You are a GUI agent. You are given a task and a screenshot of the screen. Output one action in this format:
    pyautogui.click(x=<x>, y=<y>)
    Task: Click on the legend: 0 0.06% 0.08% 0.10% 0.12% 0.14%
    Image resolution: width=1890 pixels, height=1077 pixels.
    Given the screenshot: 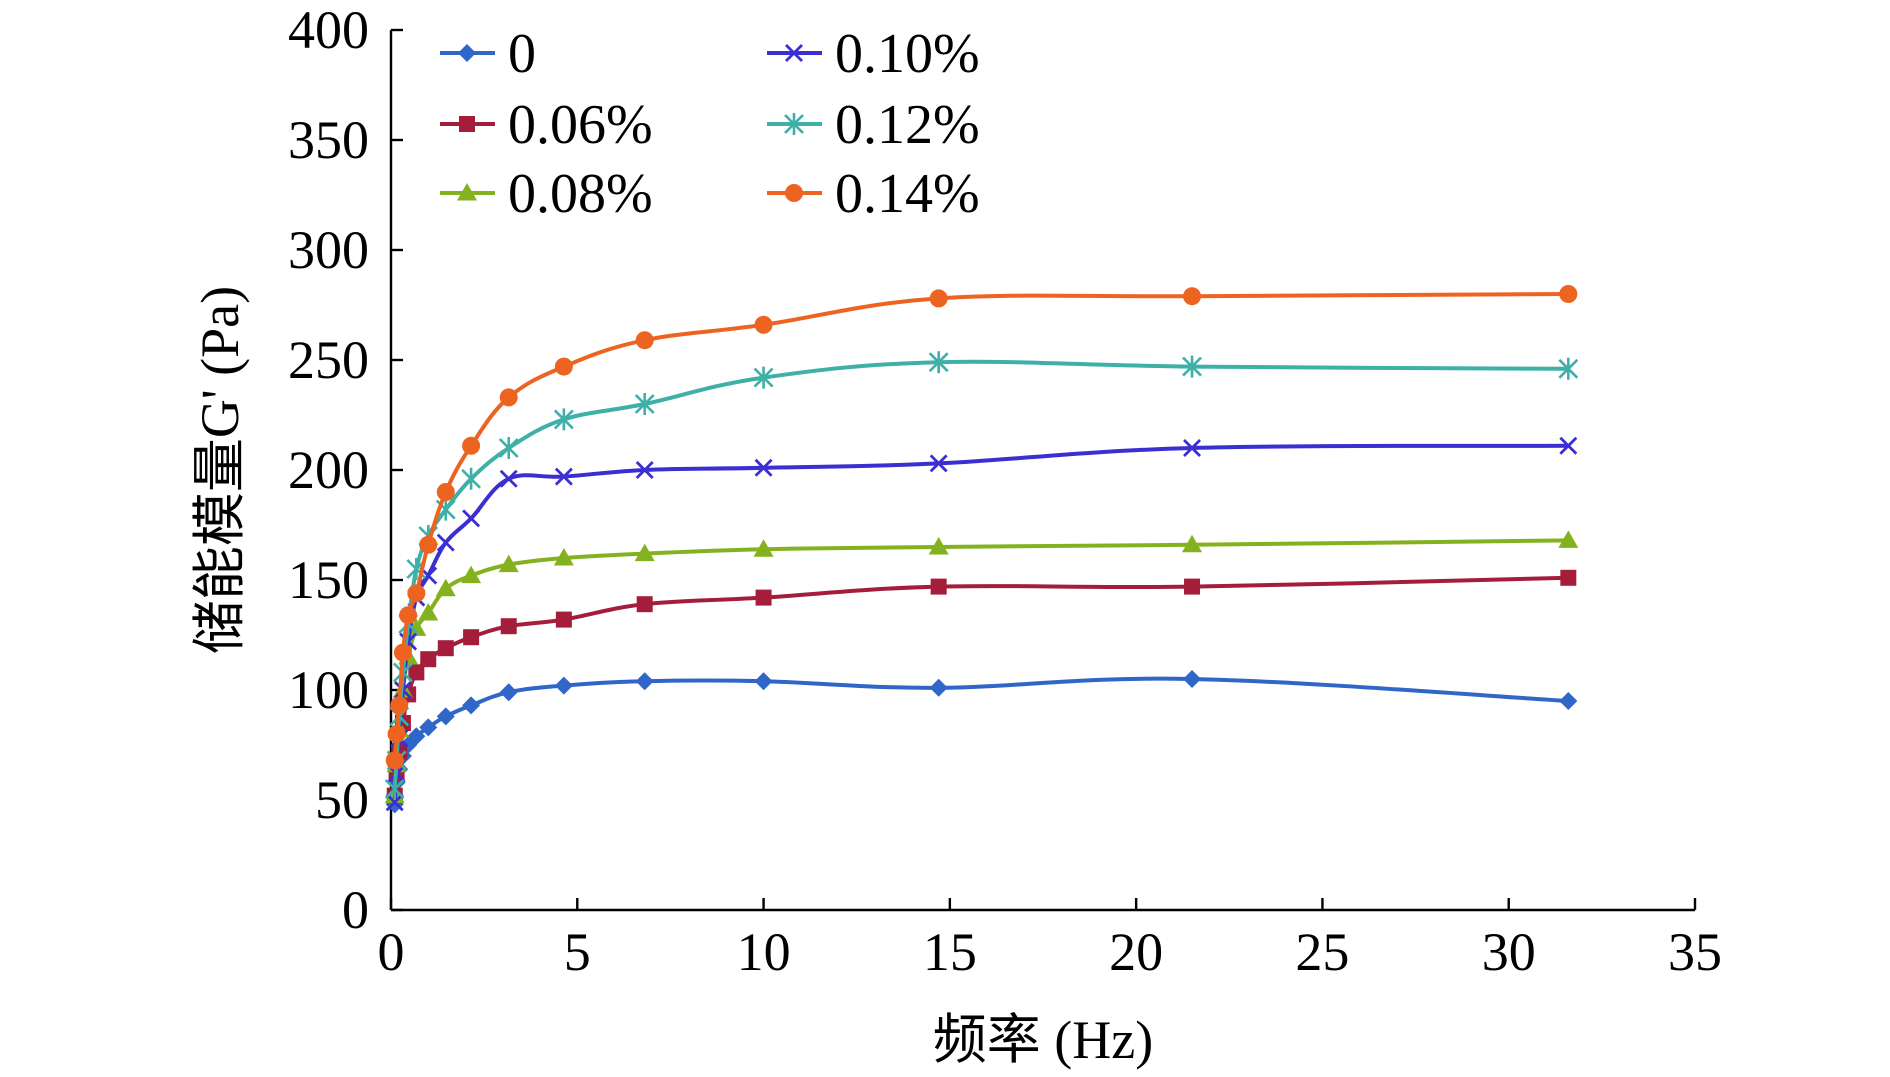 What is the action you would take?
    pyautogui.click(x=710, y=124)
    